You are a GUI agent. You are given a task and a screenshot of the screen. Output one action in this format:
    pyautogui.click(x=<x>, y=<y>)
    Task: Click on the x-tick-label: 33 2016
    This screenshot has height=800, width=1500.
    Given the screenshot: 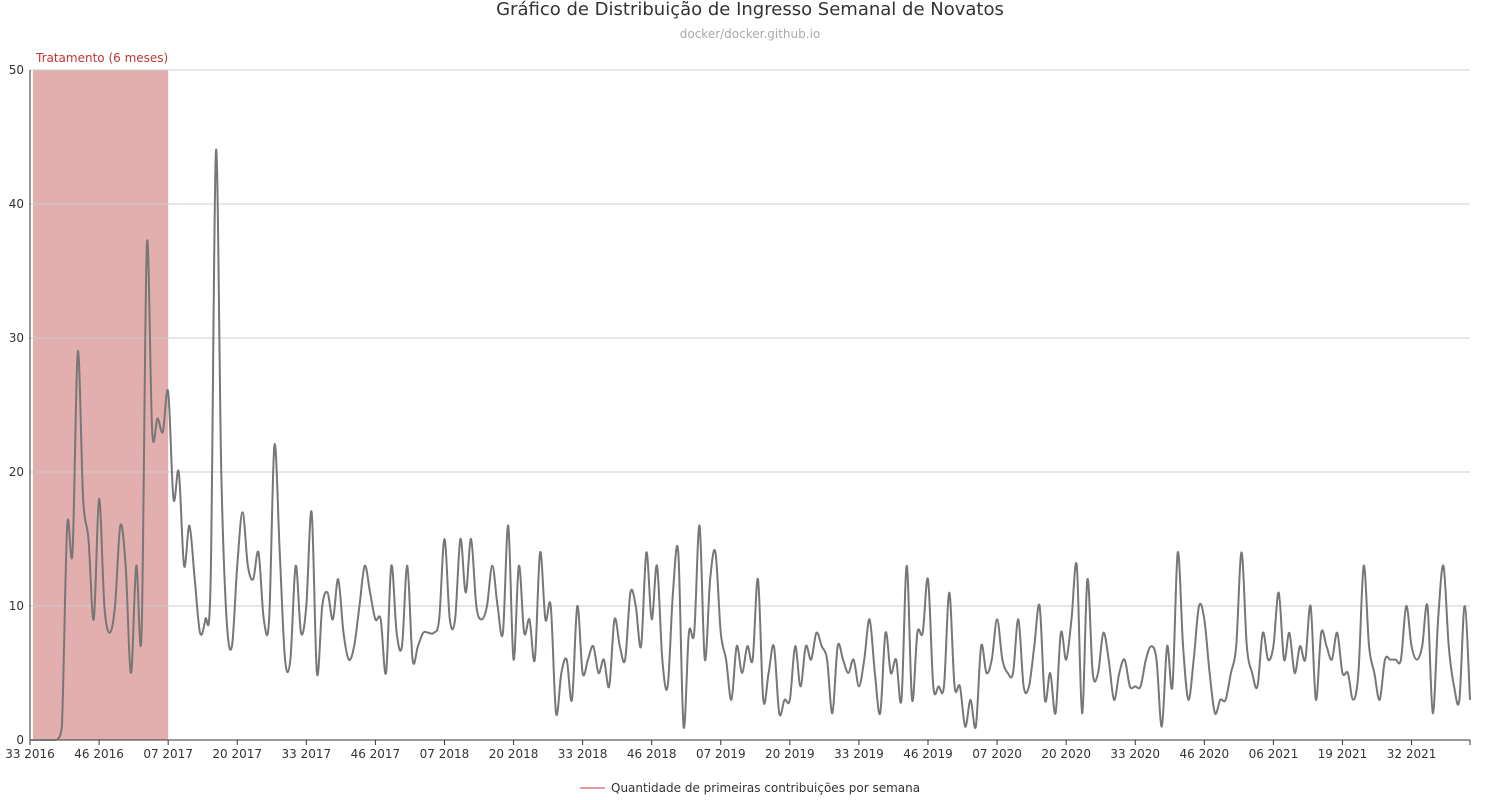 What is the action you would take?
    pyautogui.click(x=30, y=754)
    